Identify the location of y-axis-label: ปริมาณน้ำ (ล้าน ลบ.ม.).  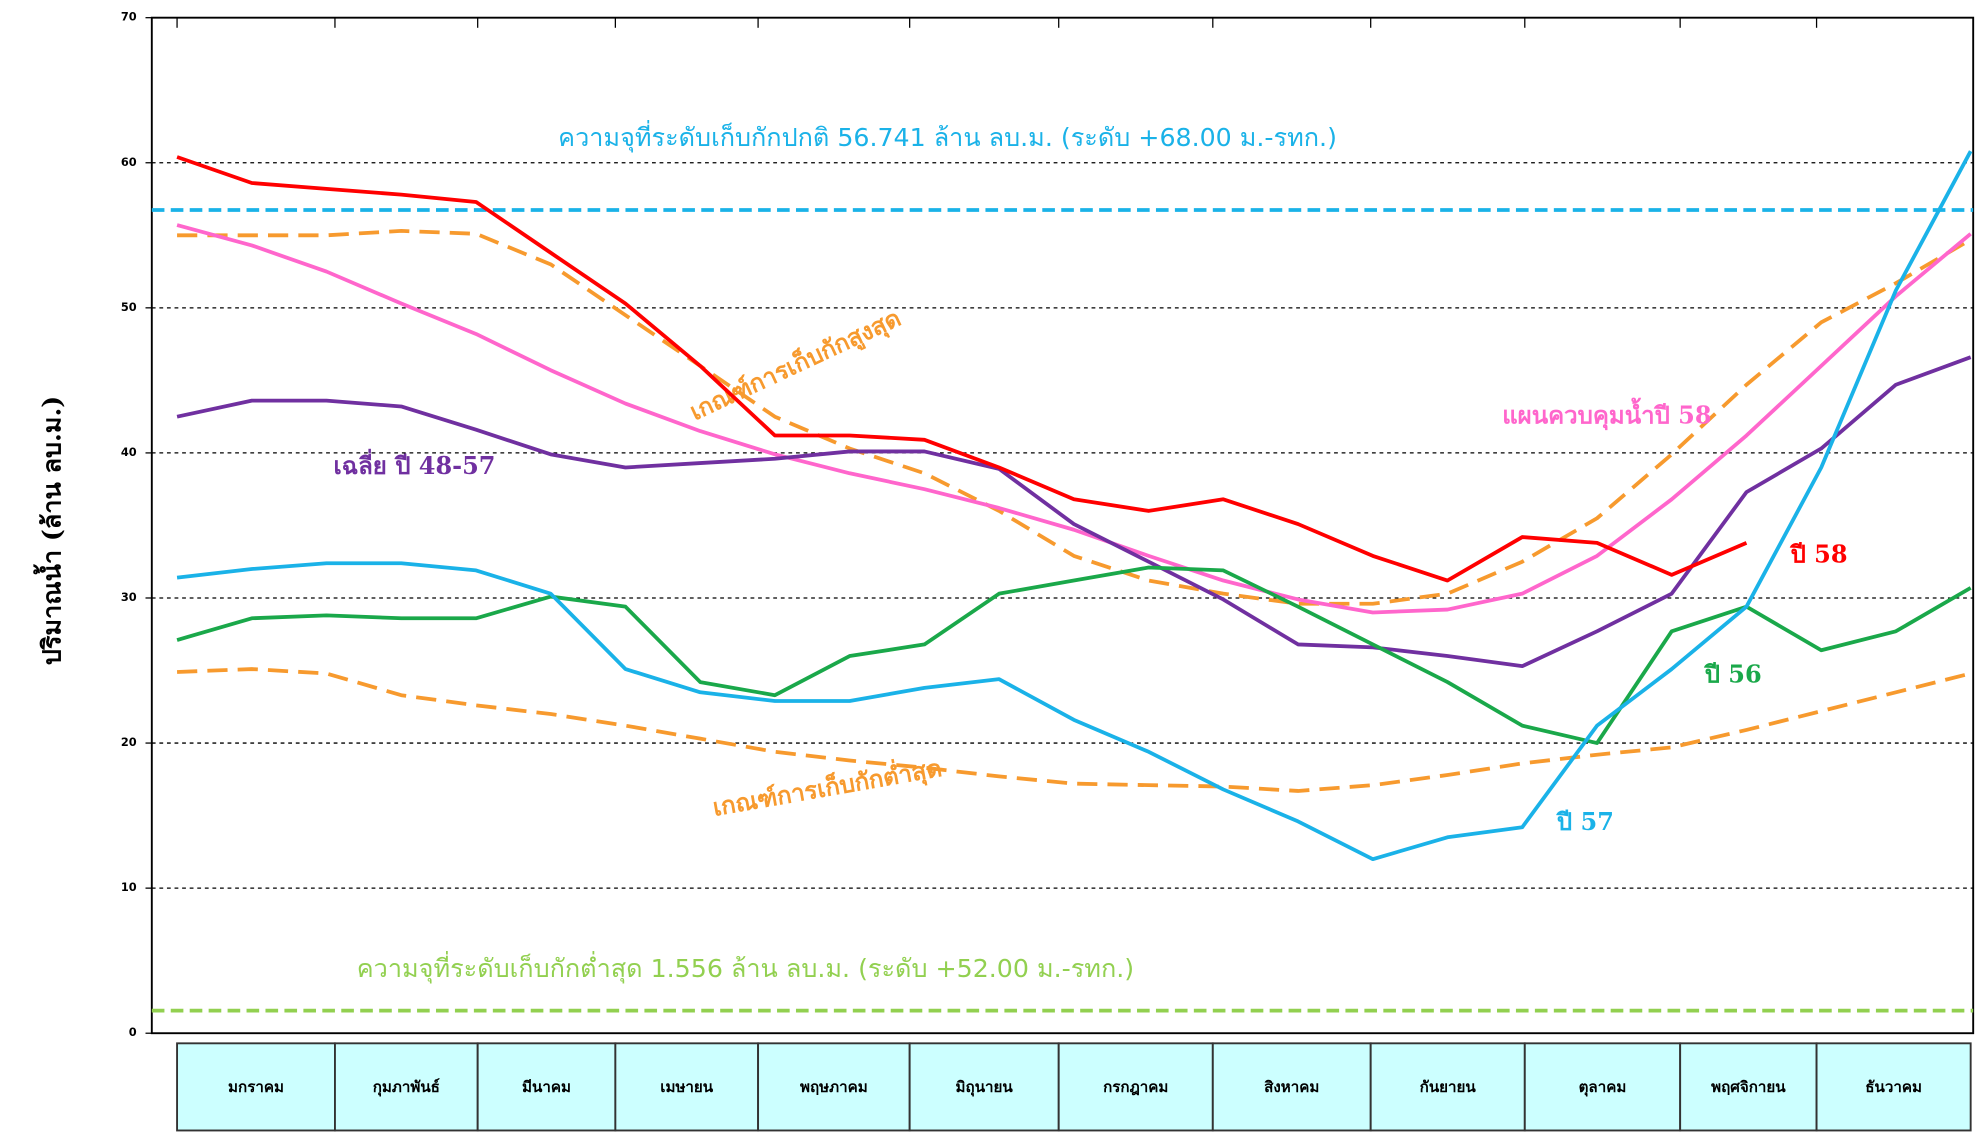
(49, 530).